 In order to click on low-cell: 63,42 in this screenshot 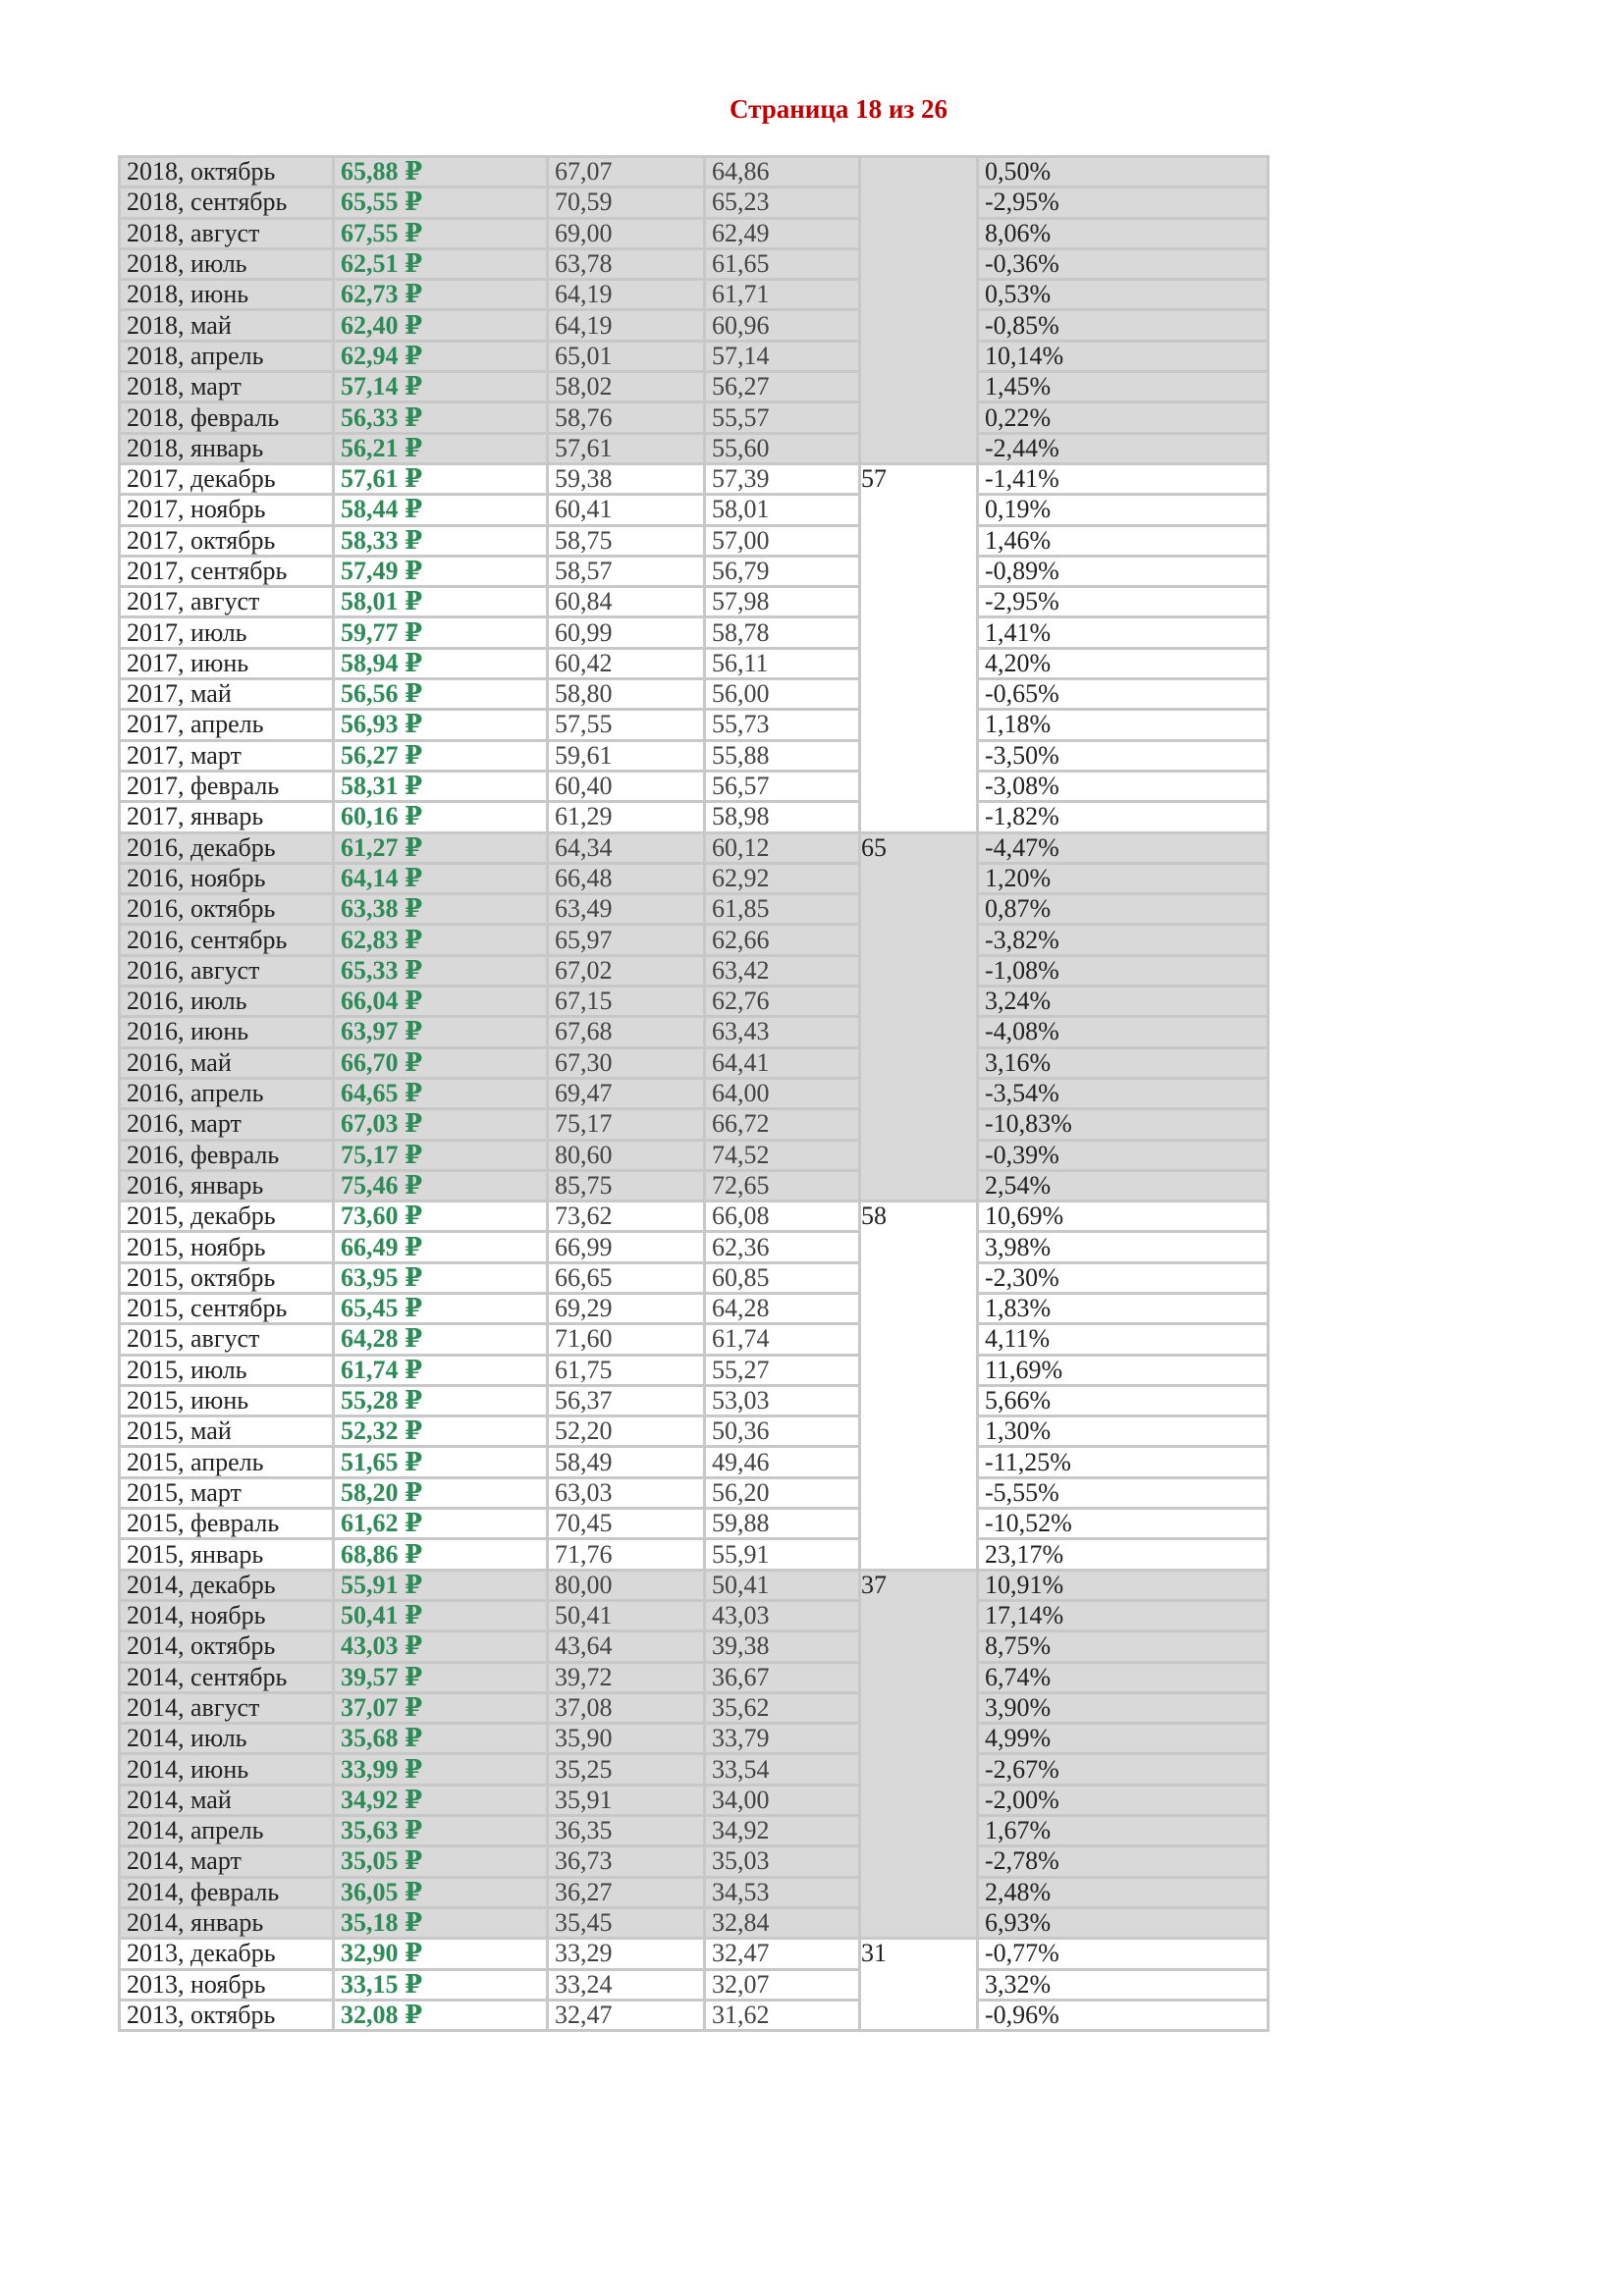, I will do `click(782, 971)`.